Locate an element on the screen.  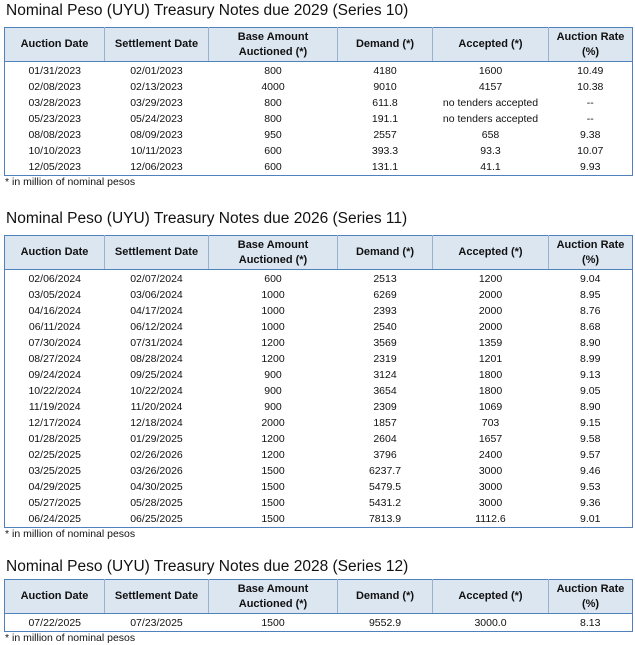
cell-base-amount: 4000 is located at coordinates (273, 87).